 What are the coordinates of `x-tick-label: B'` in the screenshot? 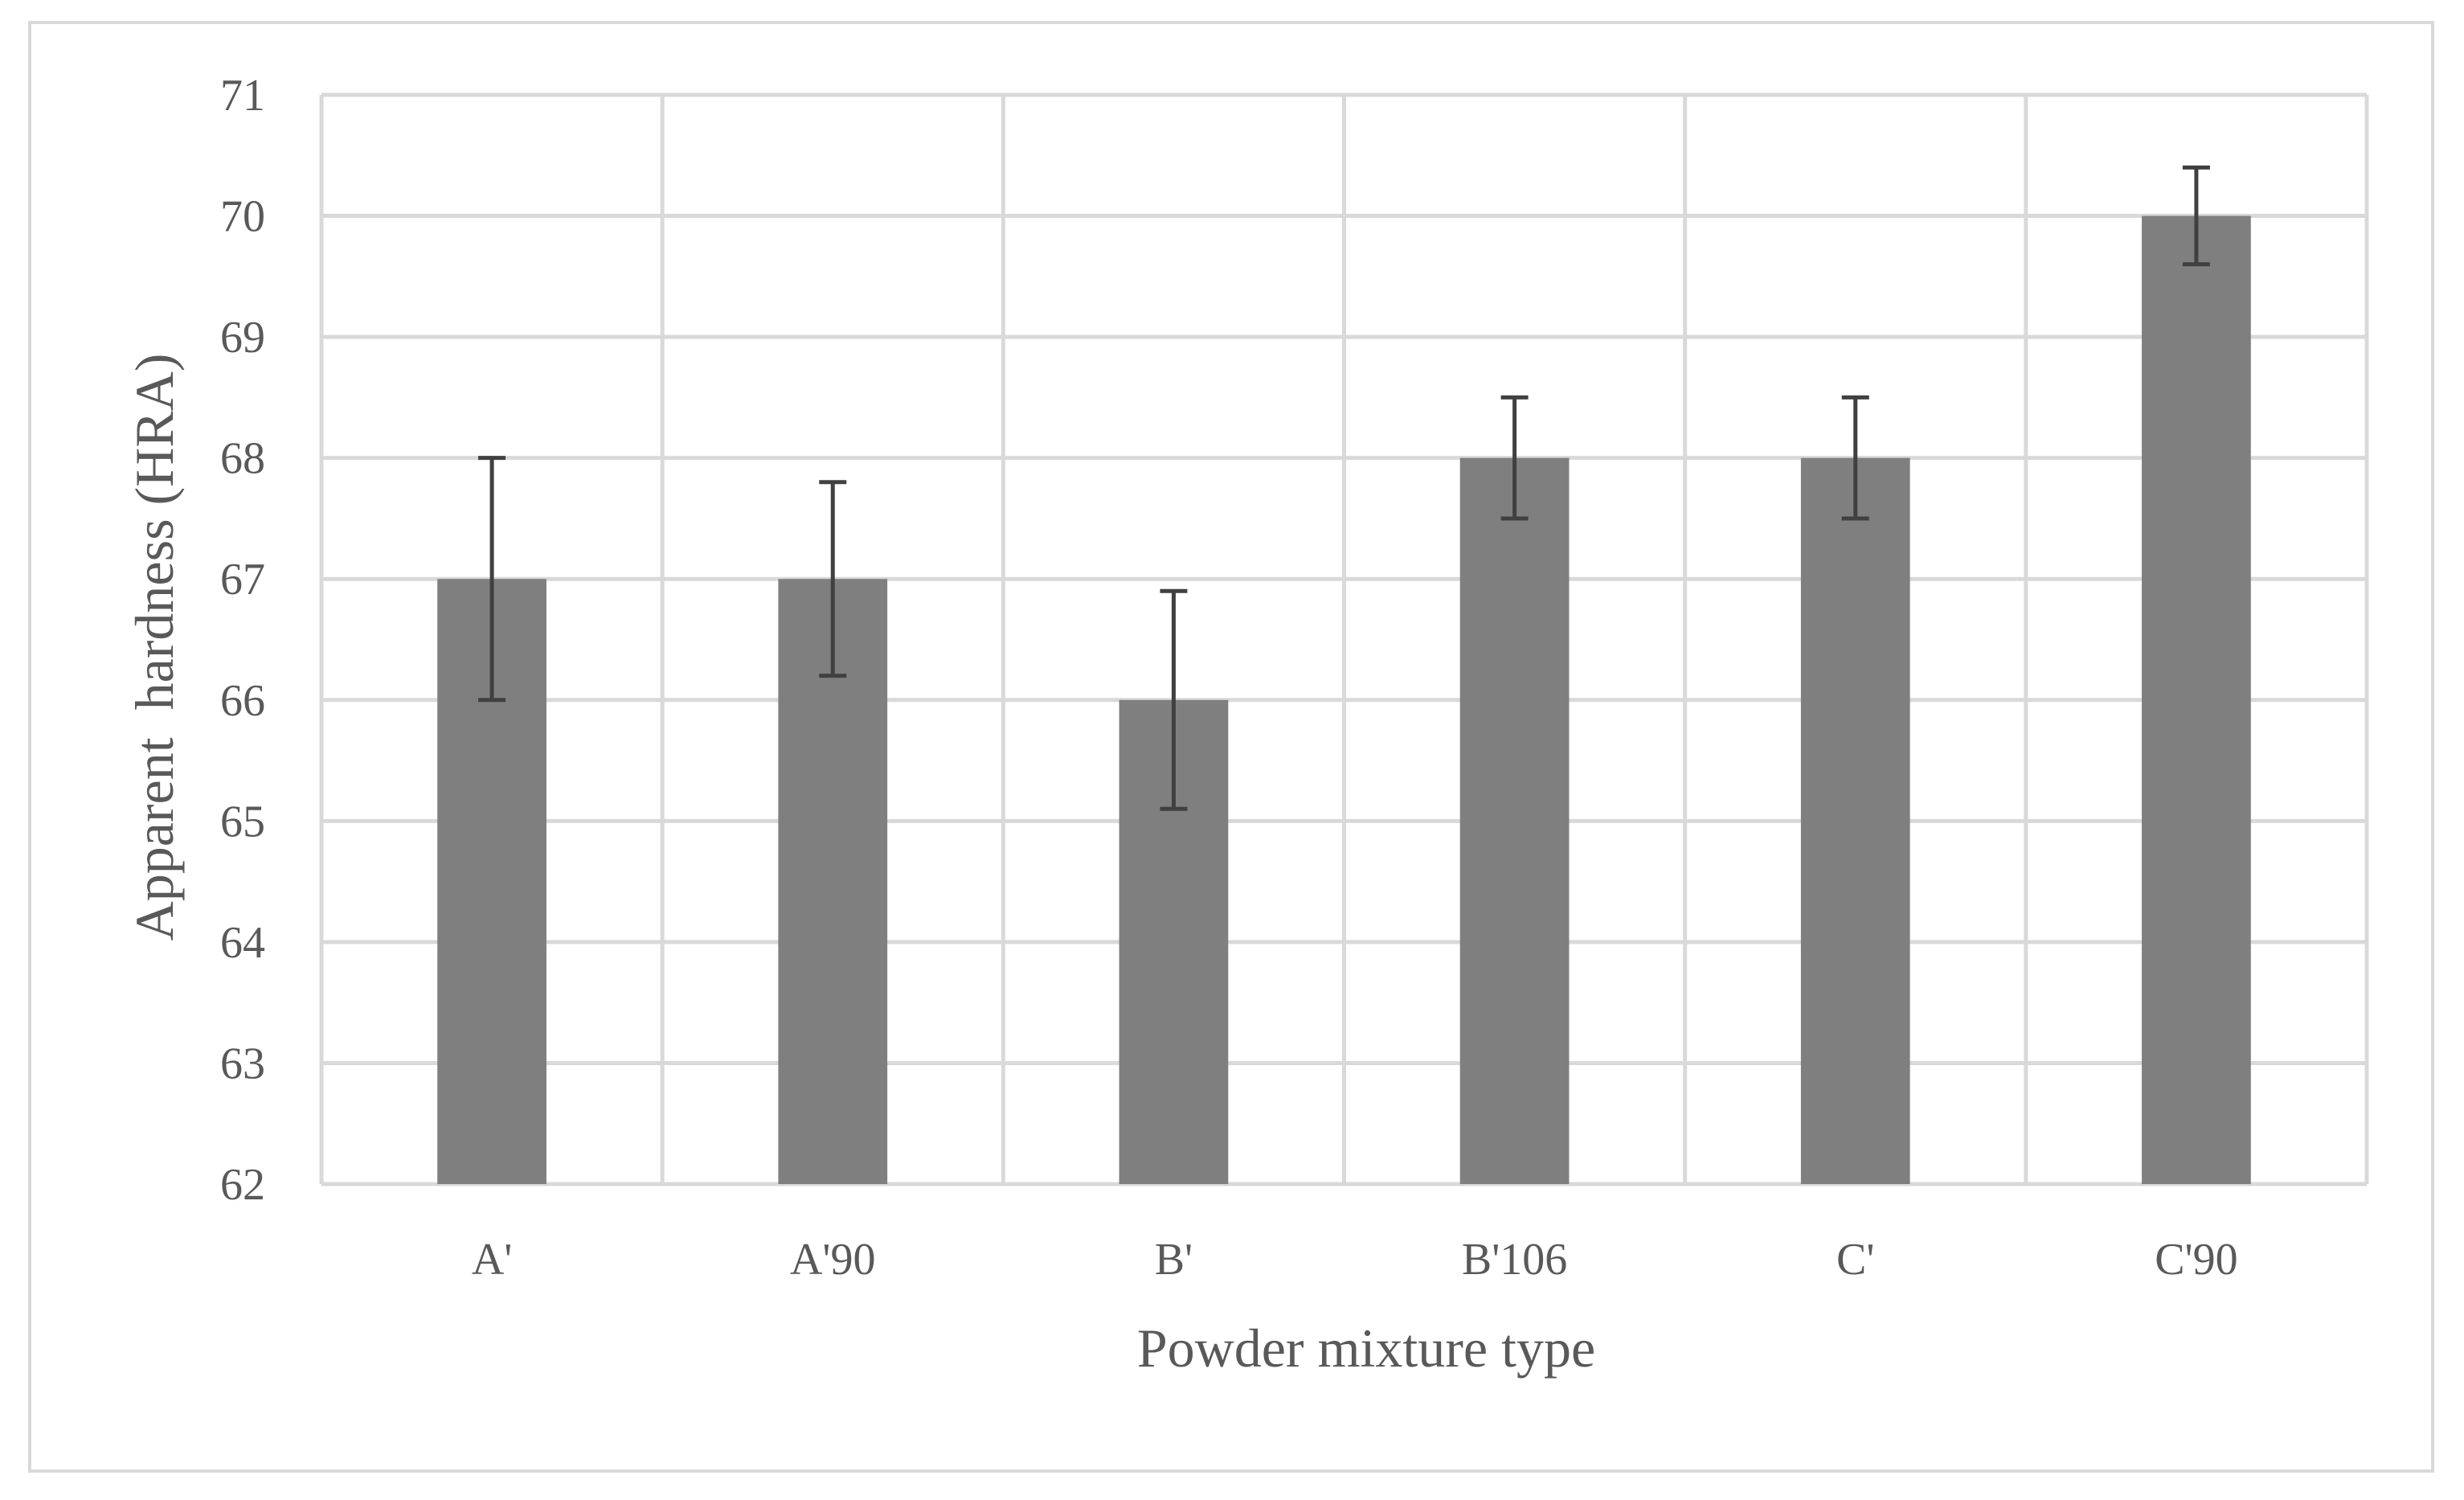 It's located at (1174, 1260).